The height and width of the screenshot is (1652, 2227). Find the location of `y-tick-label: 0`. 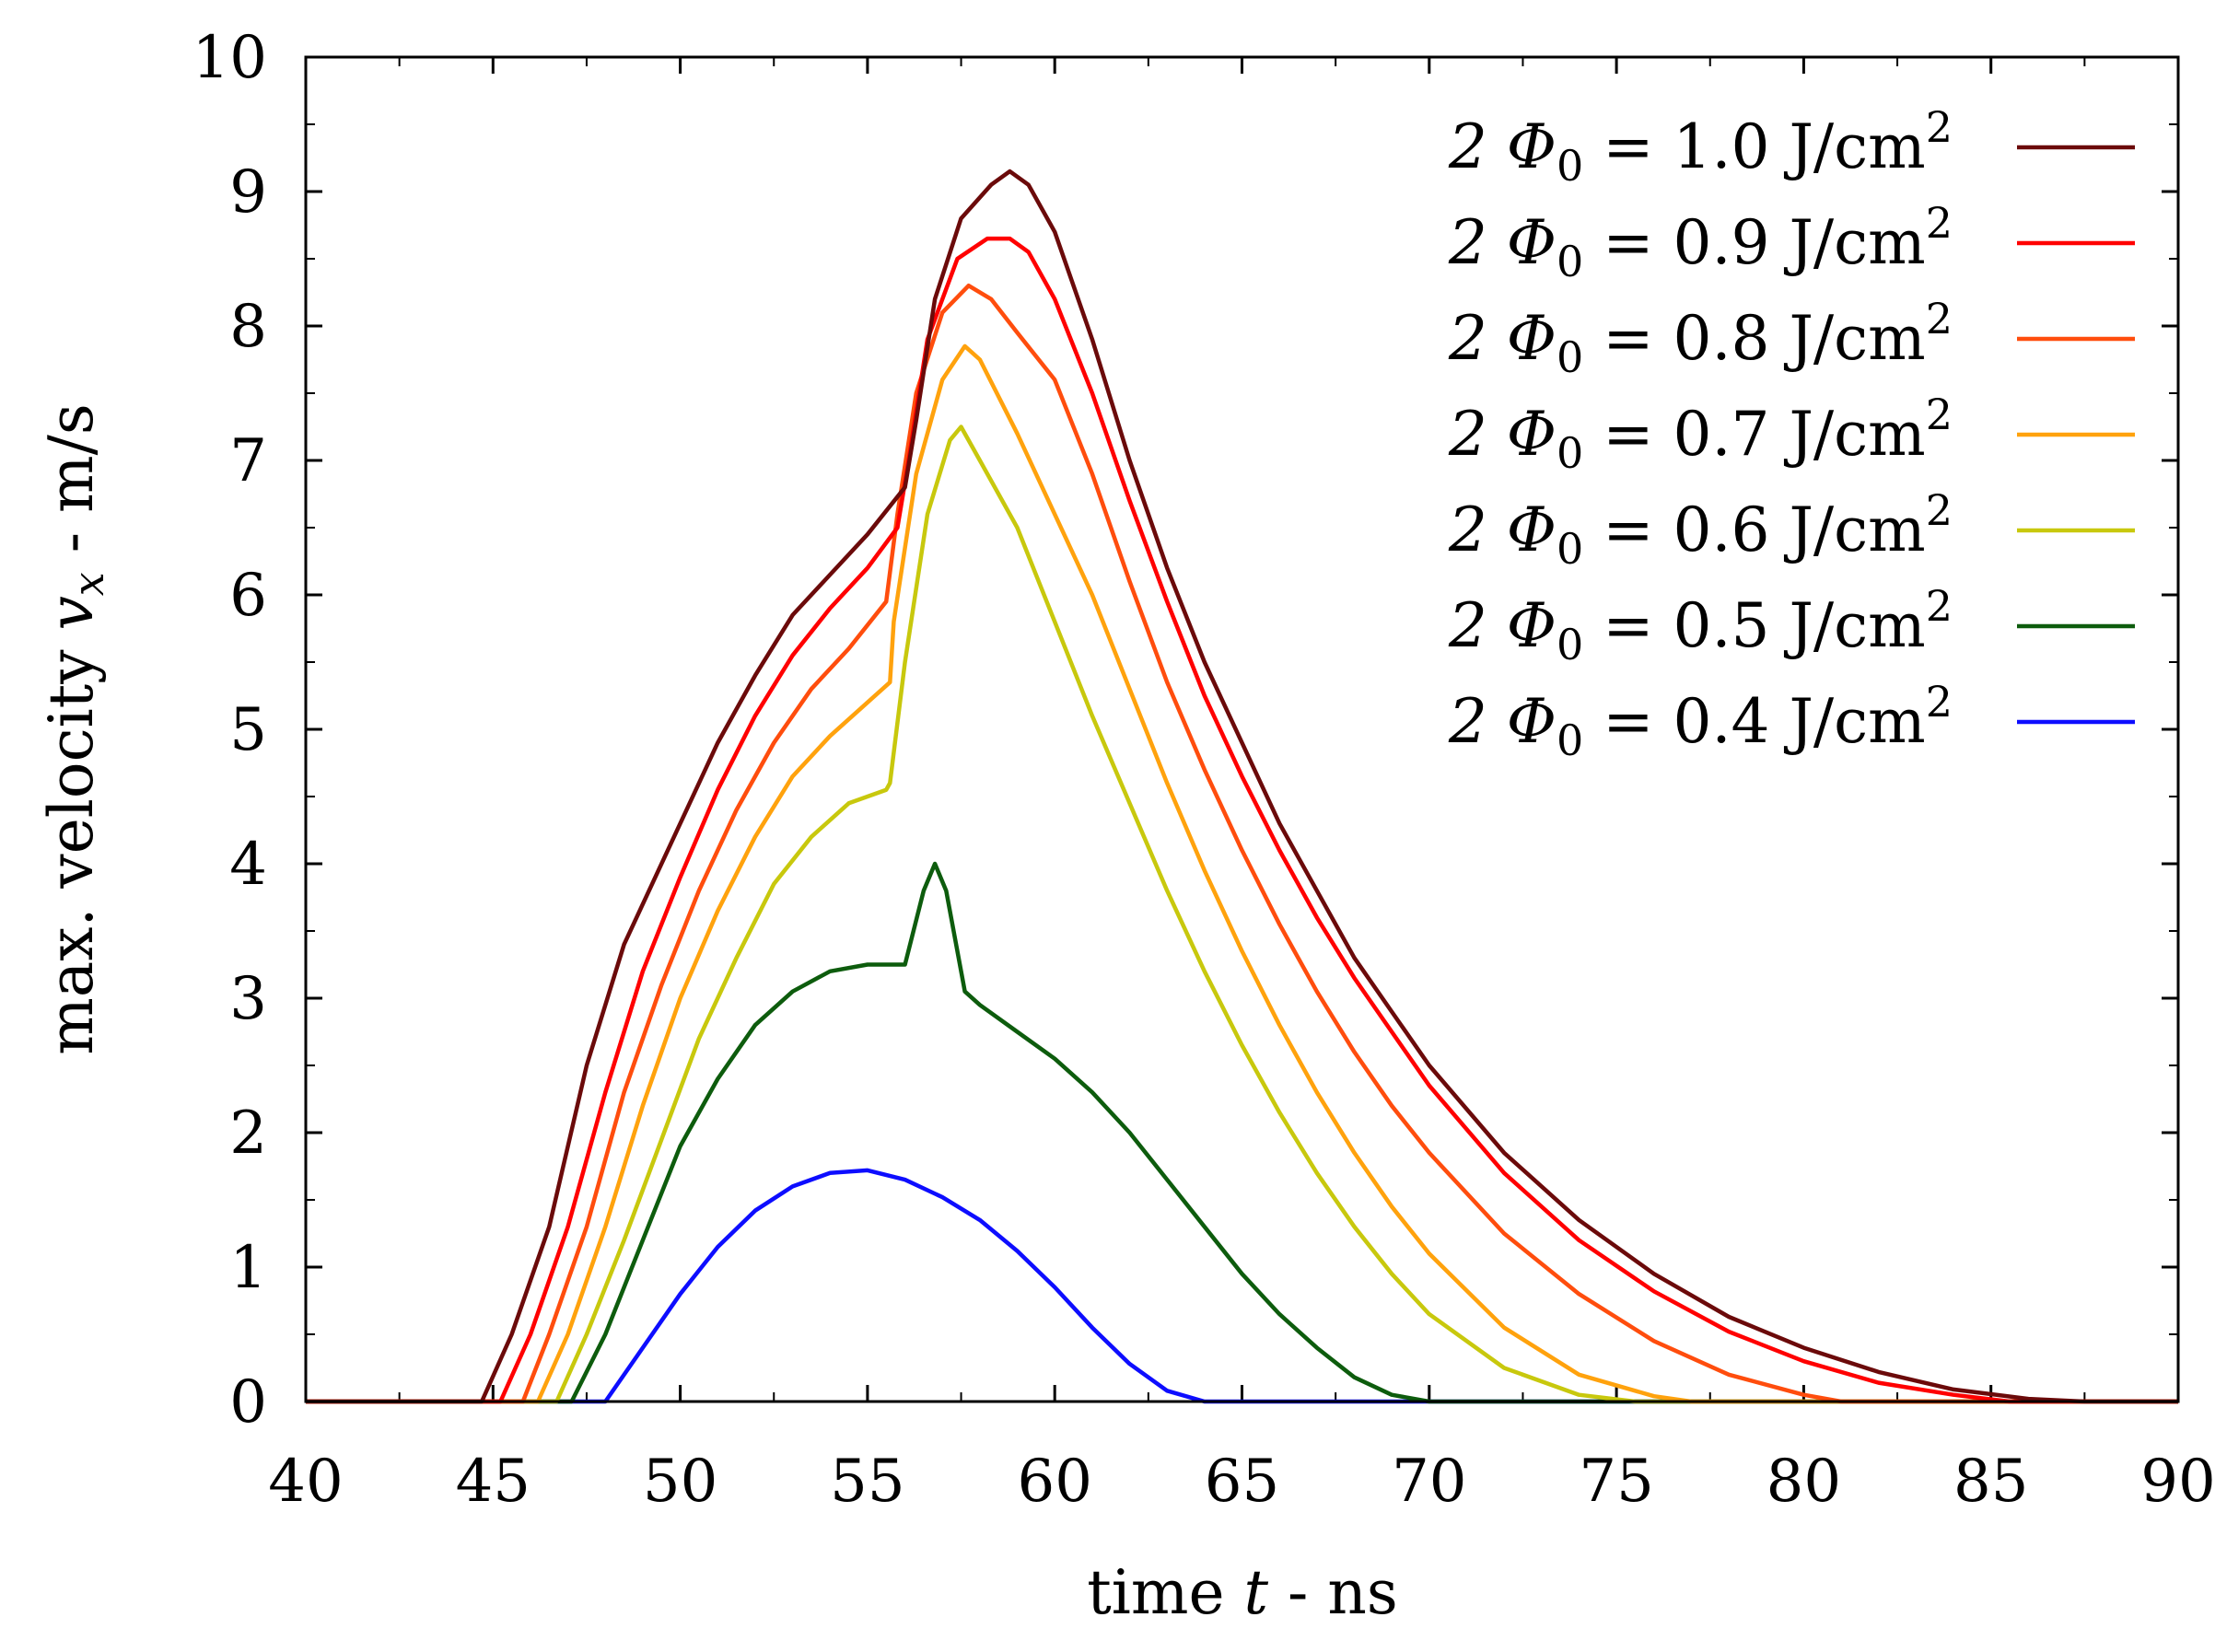

y-tick-label: 0 is located at coordinates (248, 1402).